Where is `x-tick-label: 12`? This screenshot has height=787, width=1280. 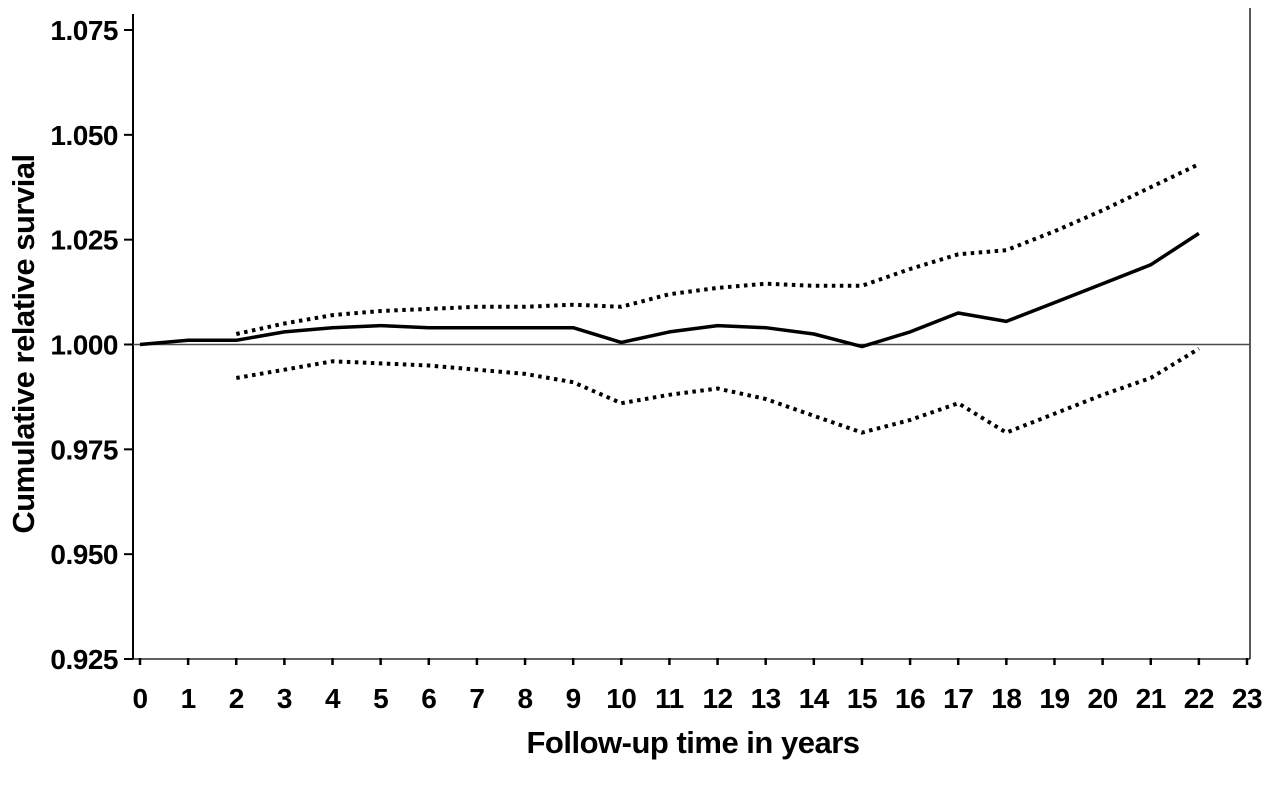
x-tick-label: 12 is located at coordinates (717, 698).